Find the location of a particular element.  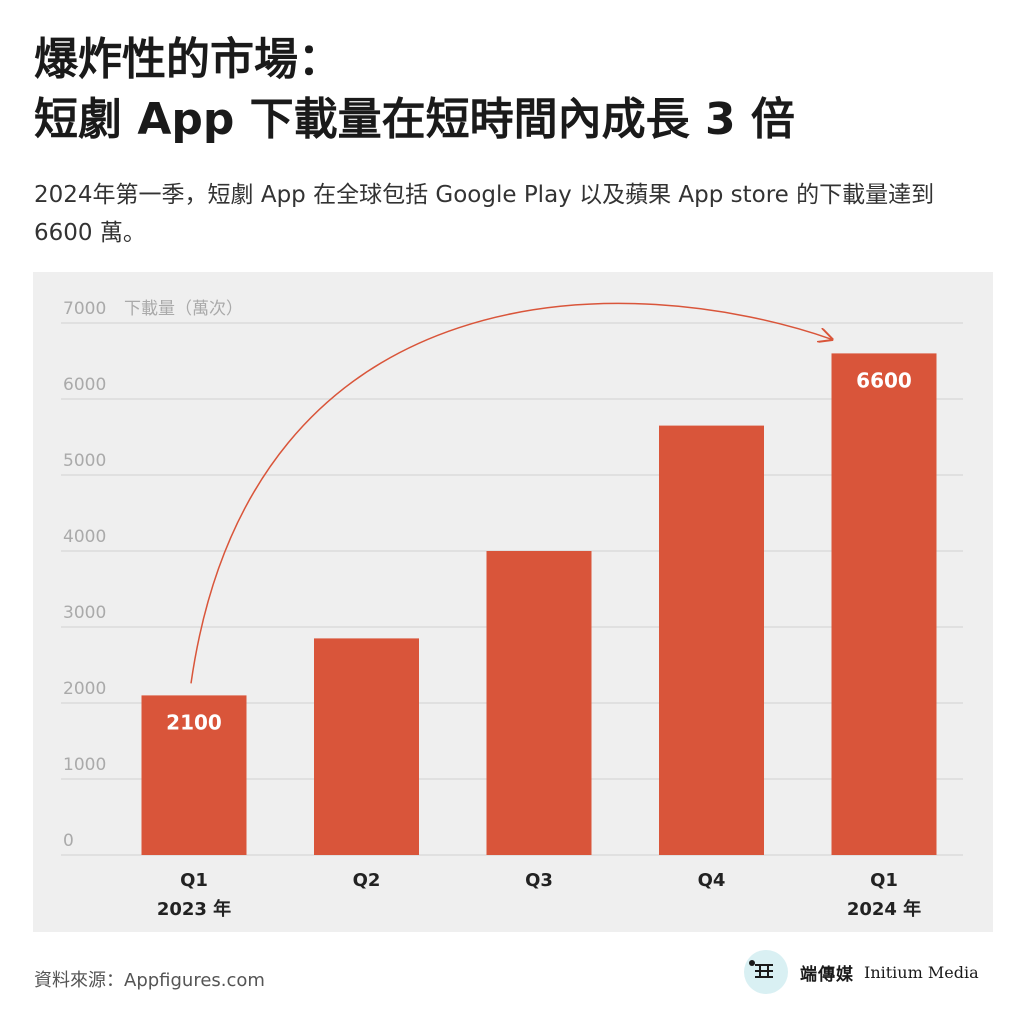

logo-name-en: Initium Media is located at coordinates (921, 972).